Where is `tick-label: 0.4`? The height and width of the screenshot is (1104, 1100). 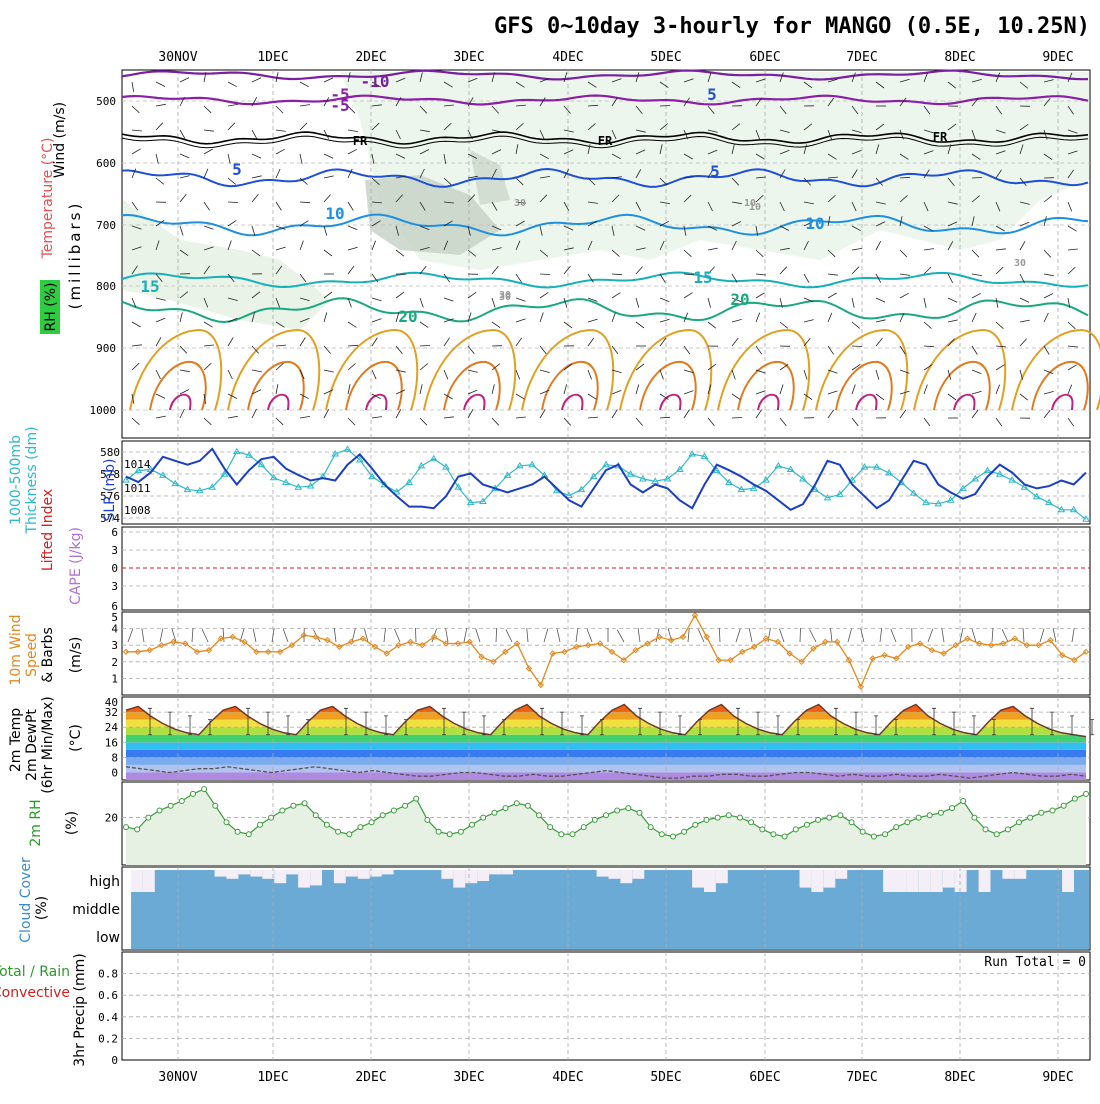
tick-label: 0.4 is located at coordinates (108, 1017).